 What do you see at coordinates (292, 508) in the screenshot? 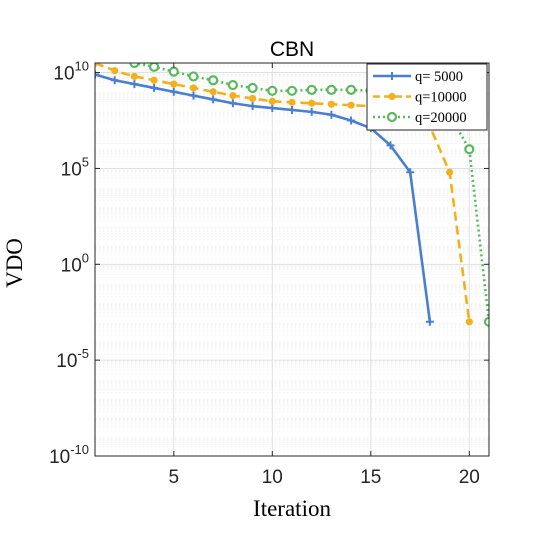
I see `x-axis-label: Iteration` at bounding box center [292, 508].